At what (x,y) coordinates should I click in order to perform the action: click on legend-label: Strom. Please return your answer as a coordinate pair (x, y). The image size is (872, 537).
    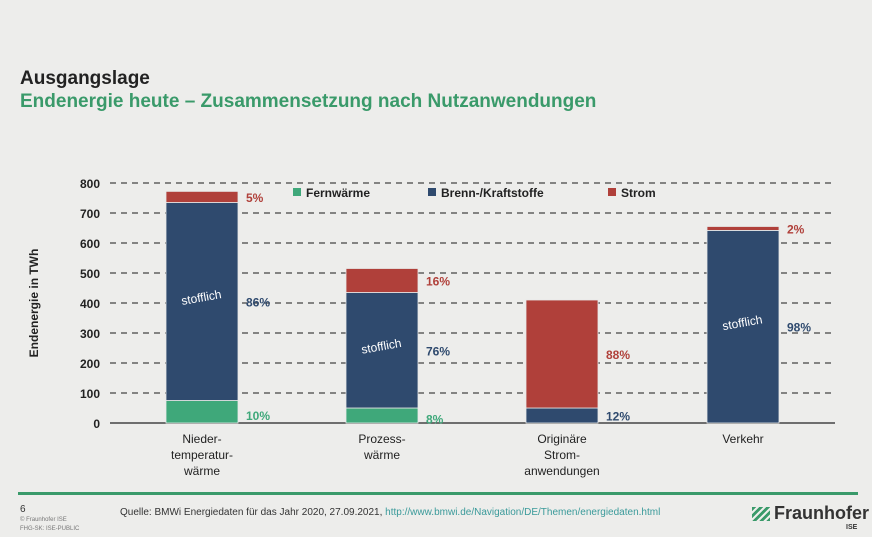
    Looking at the image, I should click on (638, 193).